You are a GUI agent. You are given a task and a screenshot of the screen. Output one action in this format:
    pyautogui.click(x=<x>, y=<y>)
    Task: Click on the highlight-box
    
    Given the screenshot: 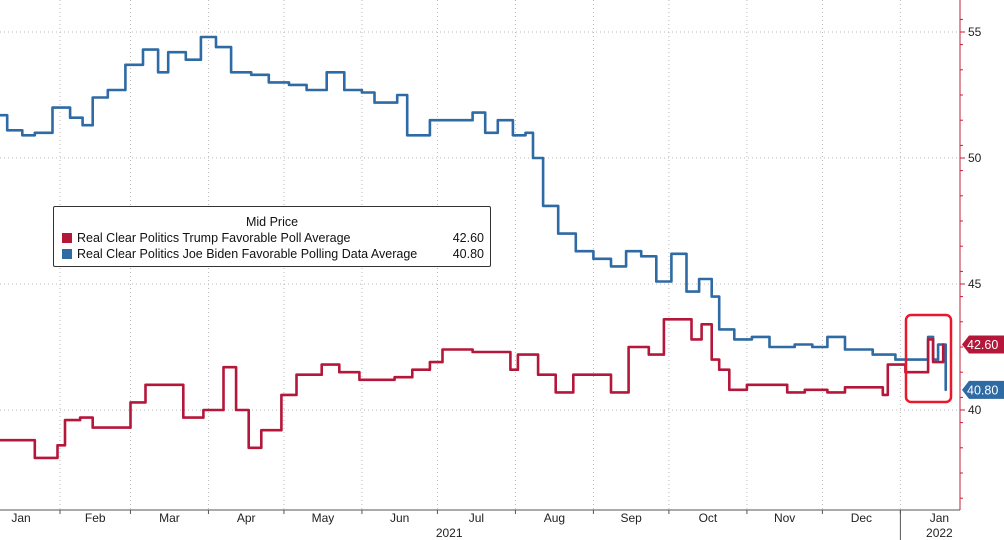 What is the action you would take?
    pyautogui.click(x=928, y=358)
    